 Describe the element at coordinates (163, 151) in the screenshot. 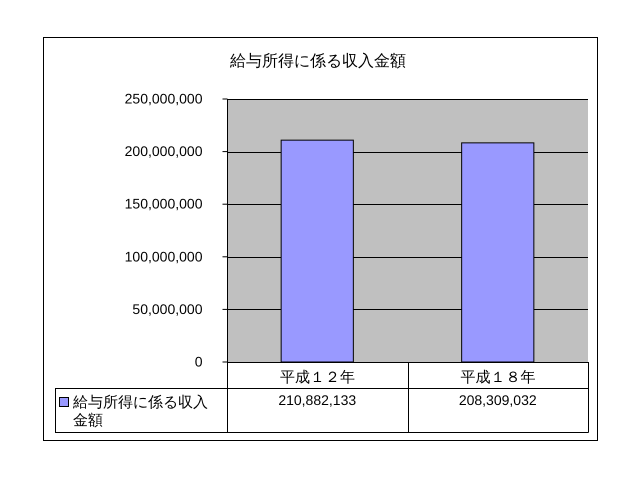

I see `y-tick-label: 200,000,000` at that location.